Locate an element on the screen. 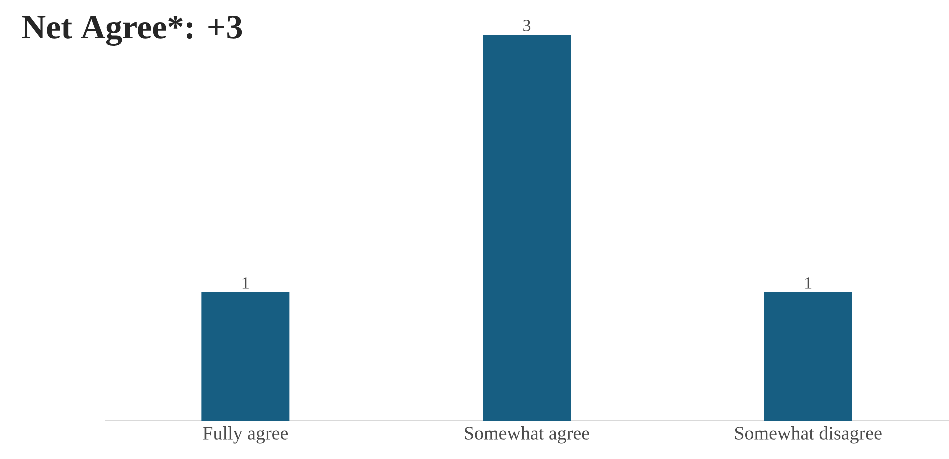 The height and width of the screenshot is (459, 949). chart-title: Net Agree*: +3 is located at coordinates (132, 31).